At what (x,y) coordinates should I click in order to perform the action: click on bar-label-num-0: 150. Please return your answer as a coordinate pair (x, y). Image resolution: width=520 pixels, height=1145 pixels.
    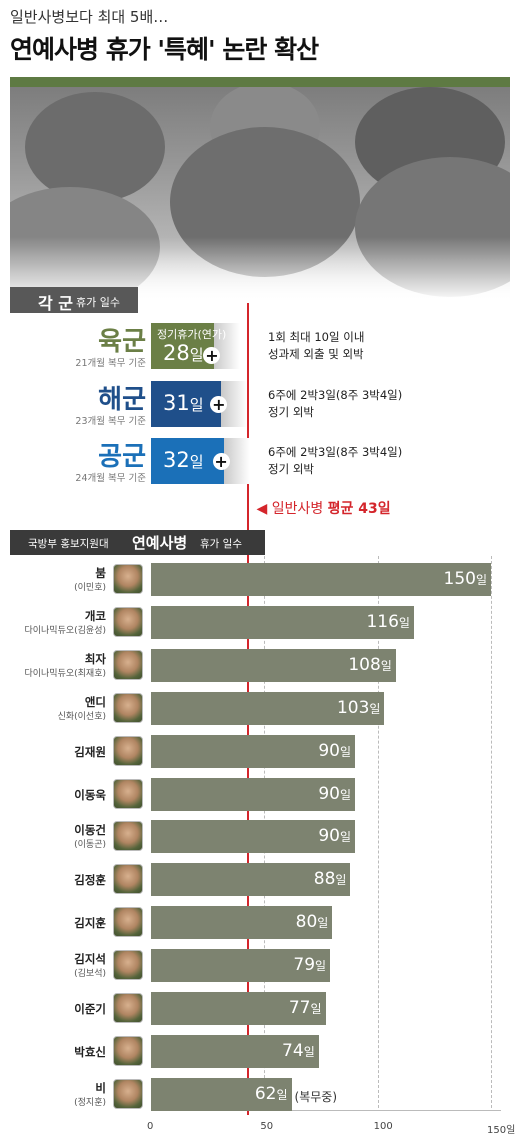
    Looking at the image, I should click on (459, 579).